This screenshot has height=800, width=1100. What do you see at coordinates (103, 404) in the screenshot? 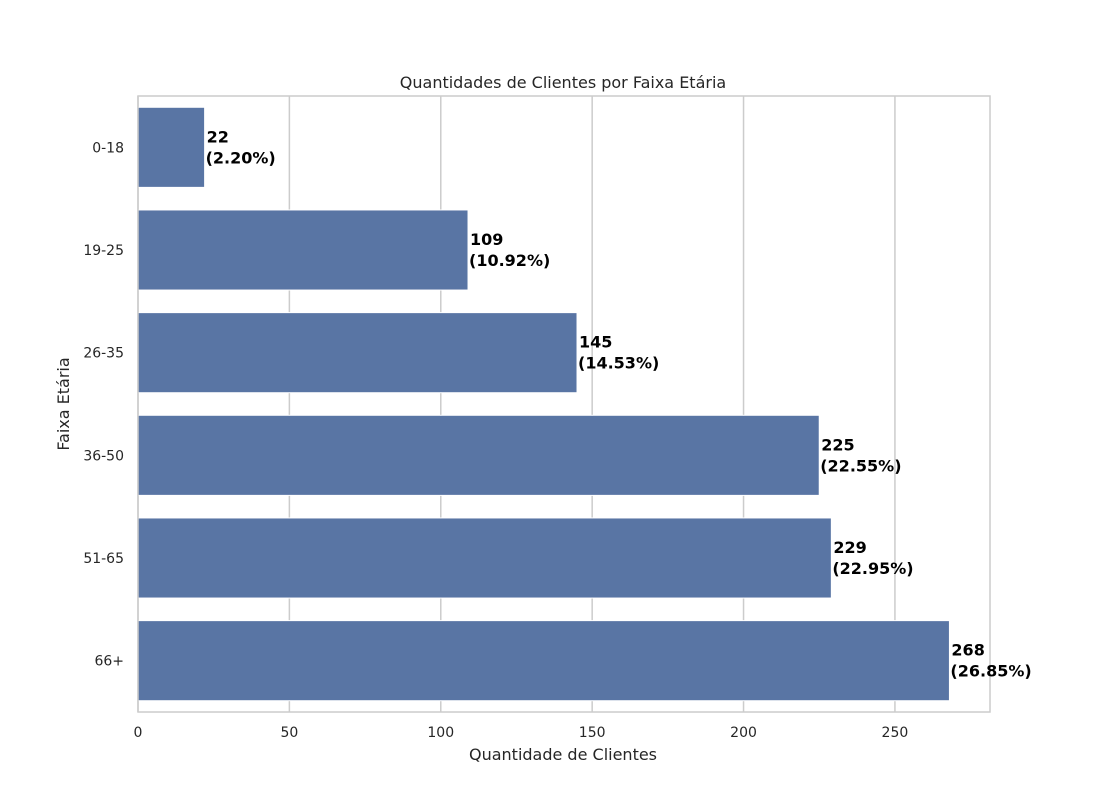
I see `y-tick-labels: 0-18 19-25 26-35 36-50 51-65 66+` at bounding box center [103, 404].